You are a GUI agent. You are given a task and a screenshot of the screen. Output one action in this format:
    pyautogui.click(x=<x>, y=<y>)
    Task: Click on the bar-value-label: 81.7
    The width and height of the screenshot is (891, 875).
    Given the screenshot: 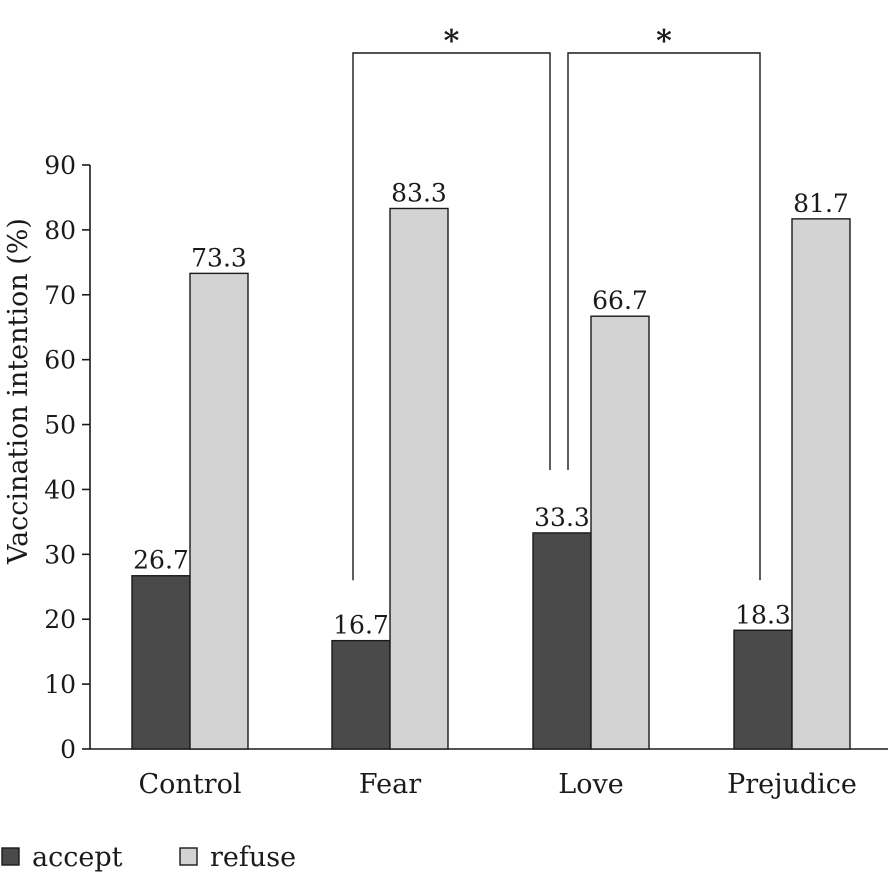 What is the action you would take?
    pyautogui.click(x=821, y=203)
    